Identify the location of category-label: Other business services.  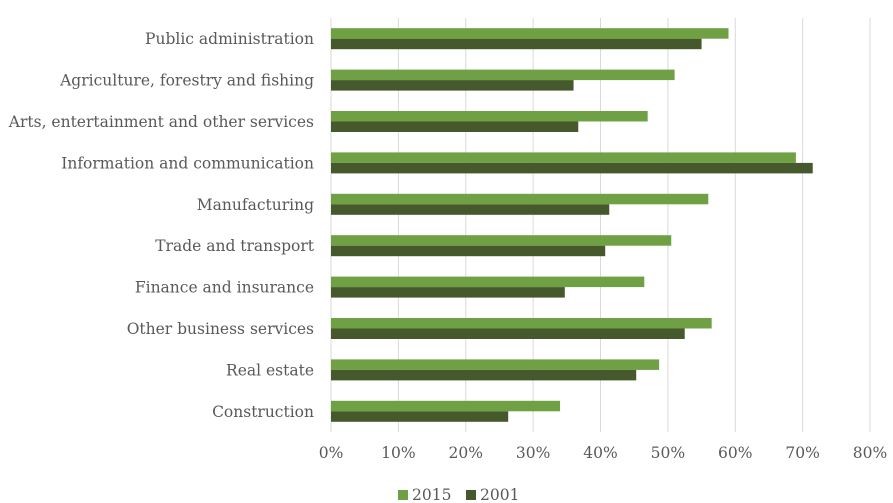
(220, 329).